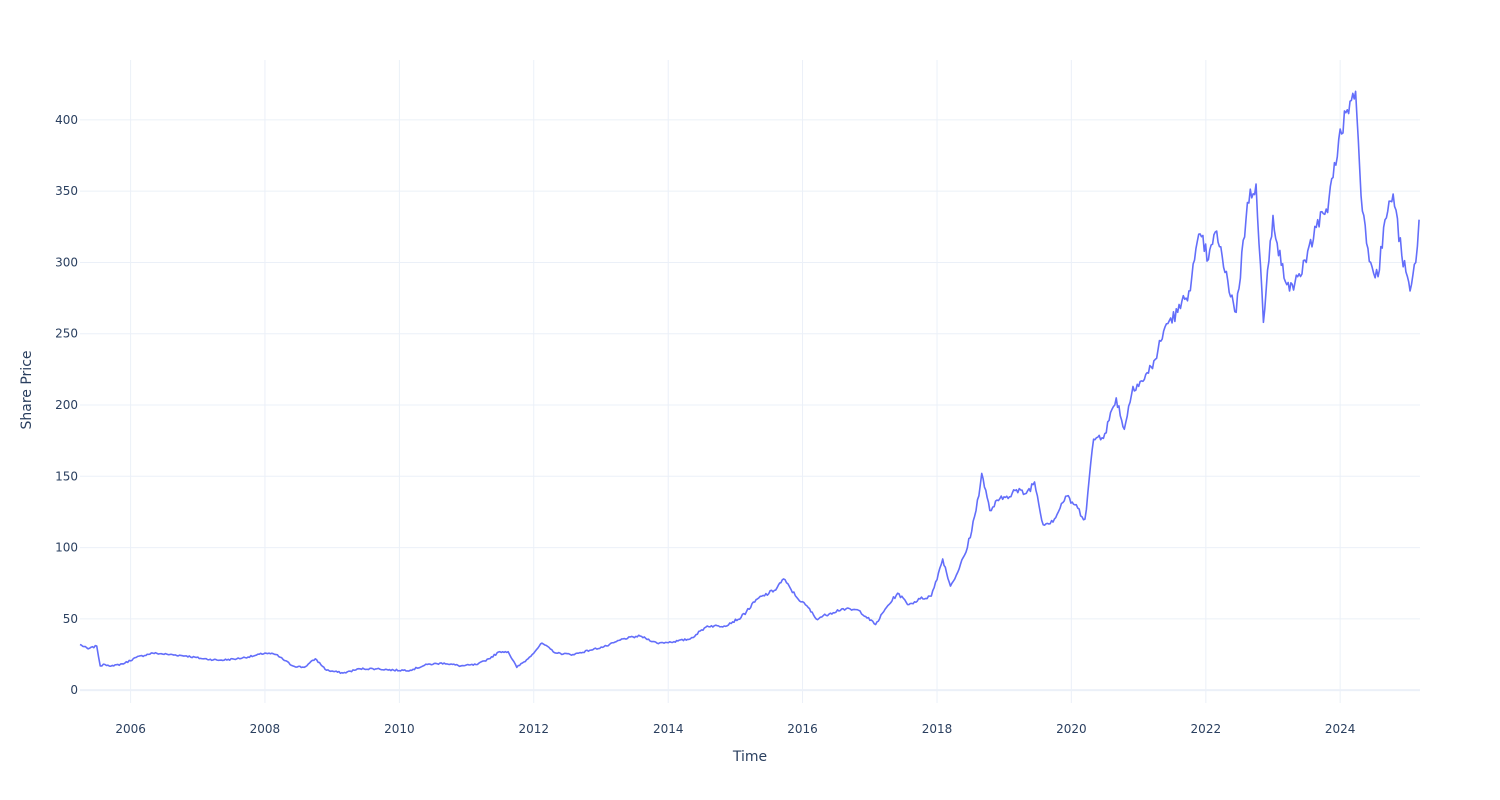  What do you see at coordinates (399, 729) in the screenshot?
I see `x-tick-label: 2010` at bounding box center [399, 729].